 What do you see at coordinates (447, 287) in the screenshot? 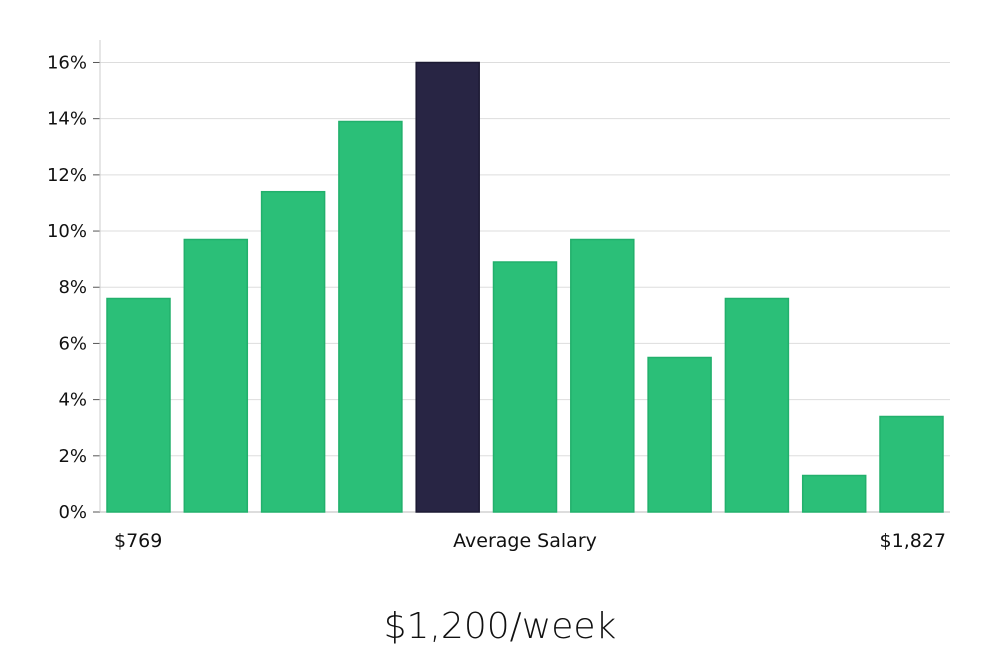
I see `bar-average-salary` at bounding box center [447, 287].